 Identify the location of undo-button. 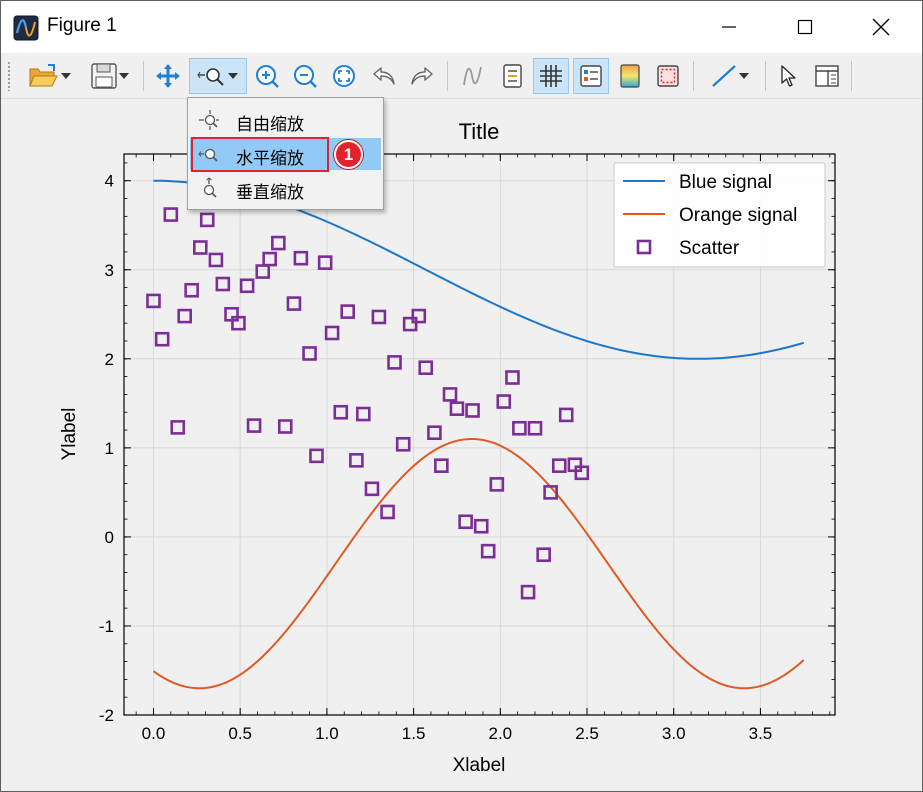
(384, 76).